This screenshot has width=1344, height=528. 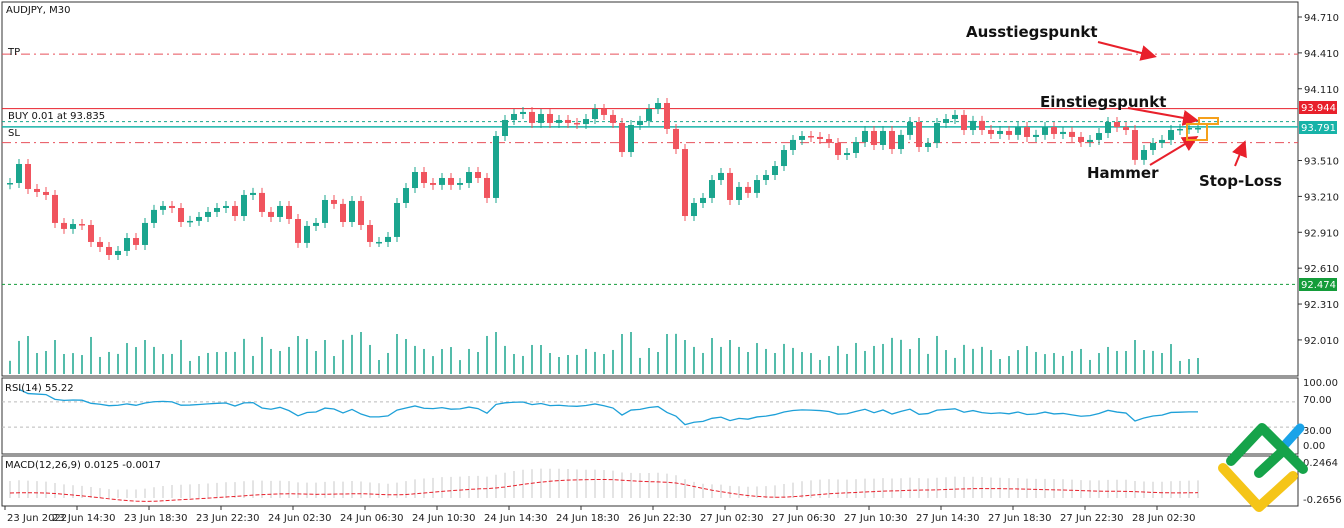 What do you see at coordinates (1239, 153) in the screenshot?
I see `stop-loss-arrow-icon` at bounding box center [1239, 153].